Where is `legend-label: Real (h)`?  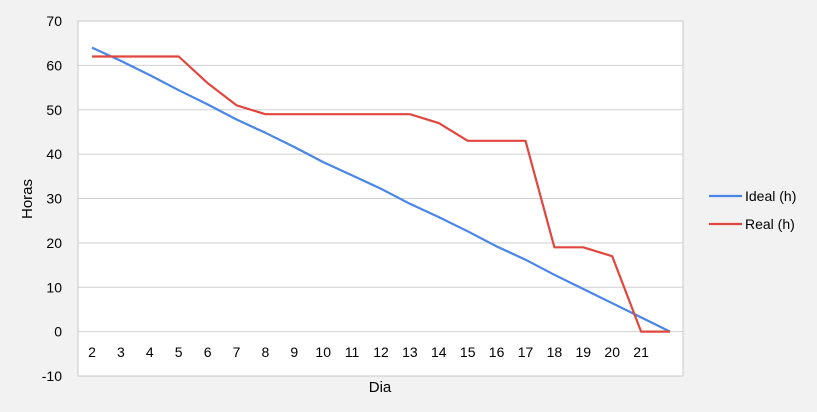 legend-label: Real (h) is located at coordinates (770, 224).